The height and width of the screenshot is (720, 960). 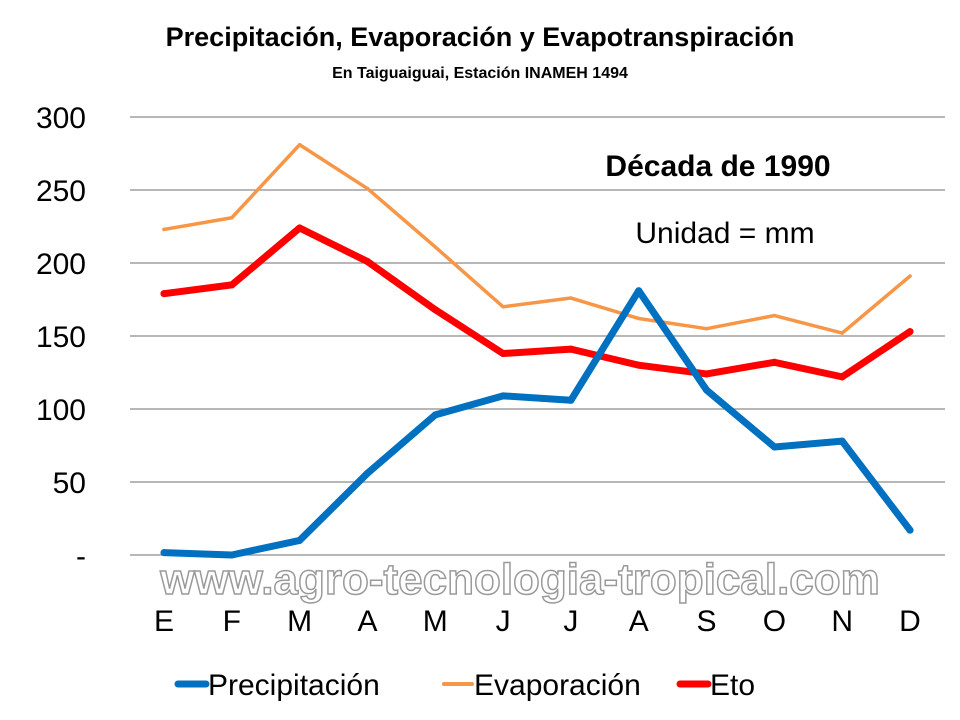 I want to click on x-tick-label: D, so click(x=910, y=621).